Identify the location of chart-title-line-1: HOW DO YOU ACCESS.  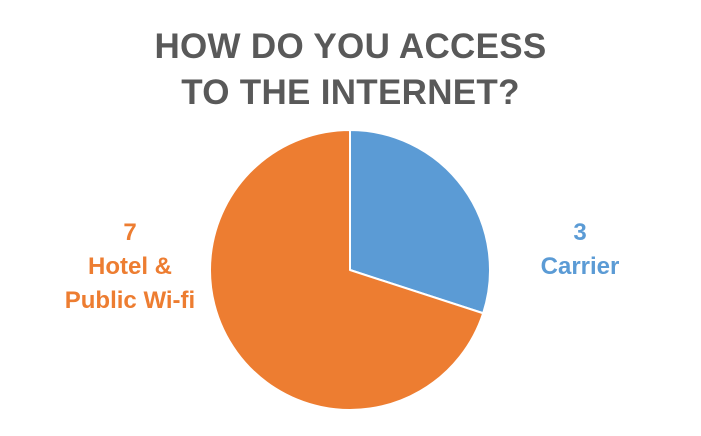
(350, 46).